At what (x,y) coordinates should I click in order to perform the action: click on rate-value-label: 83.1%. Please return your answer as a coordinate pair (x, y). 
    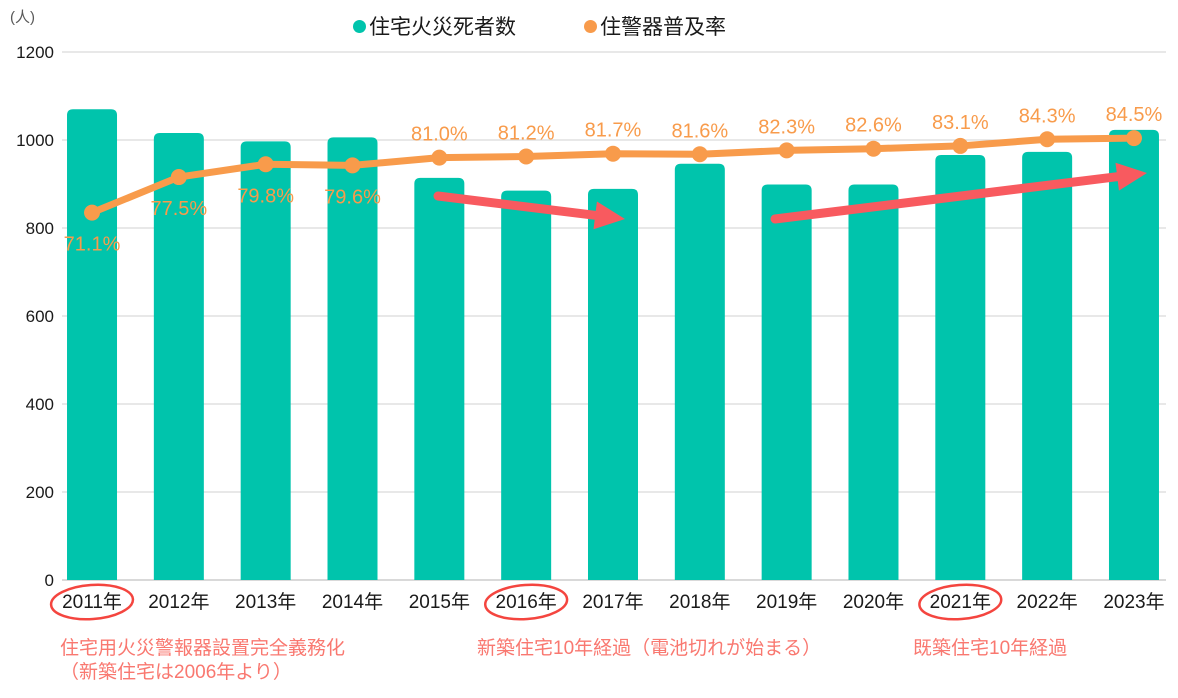
    Looking at the image, I should click on (960, 123).